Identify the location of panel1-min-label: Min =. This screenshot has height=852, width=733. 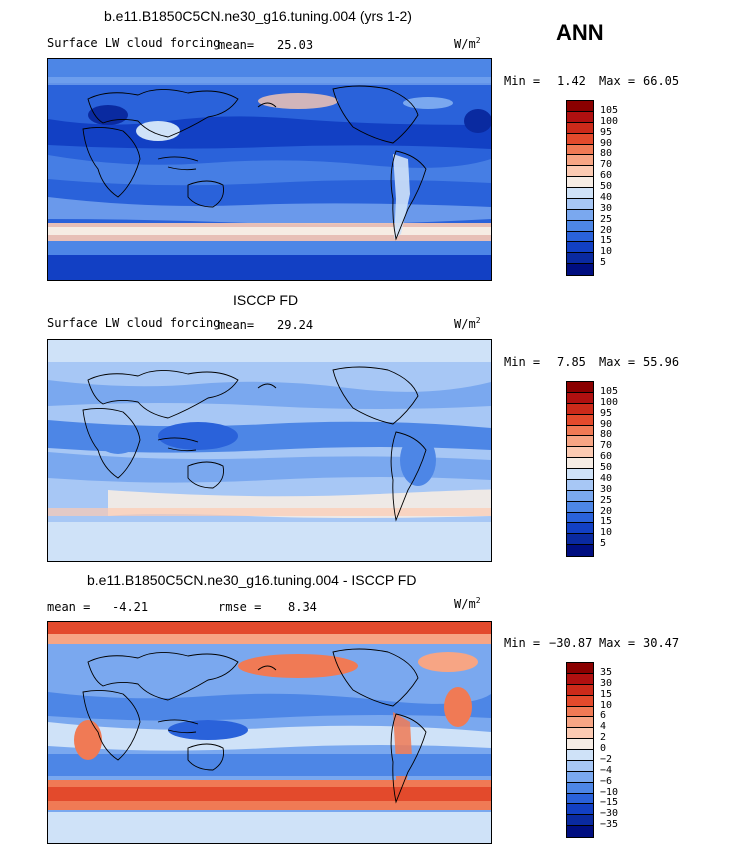
(522, 81).